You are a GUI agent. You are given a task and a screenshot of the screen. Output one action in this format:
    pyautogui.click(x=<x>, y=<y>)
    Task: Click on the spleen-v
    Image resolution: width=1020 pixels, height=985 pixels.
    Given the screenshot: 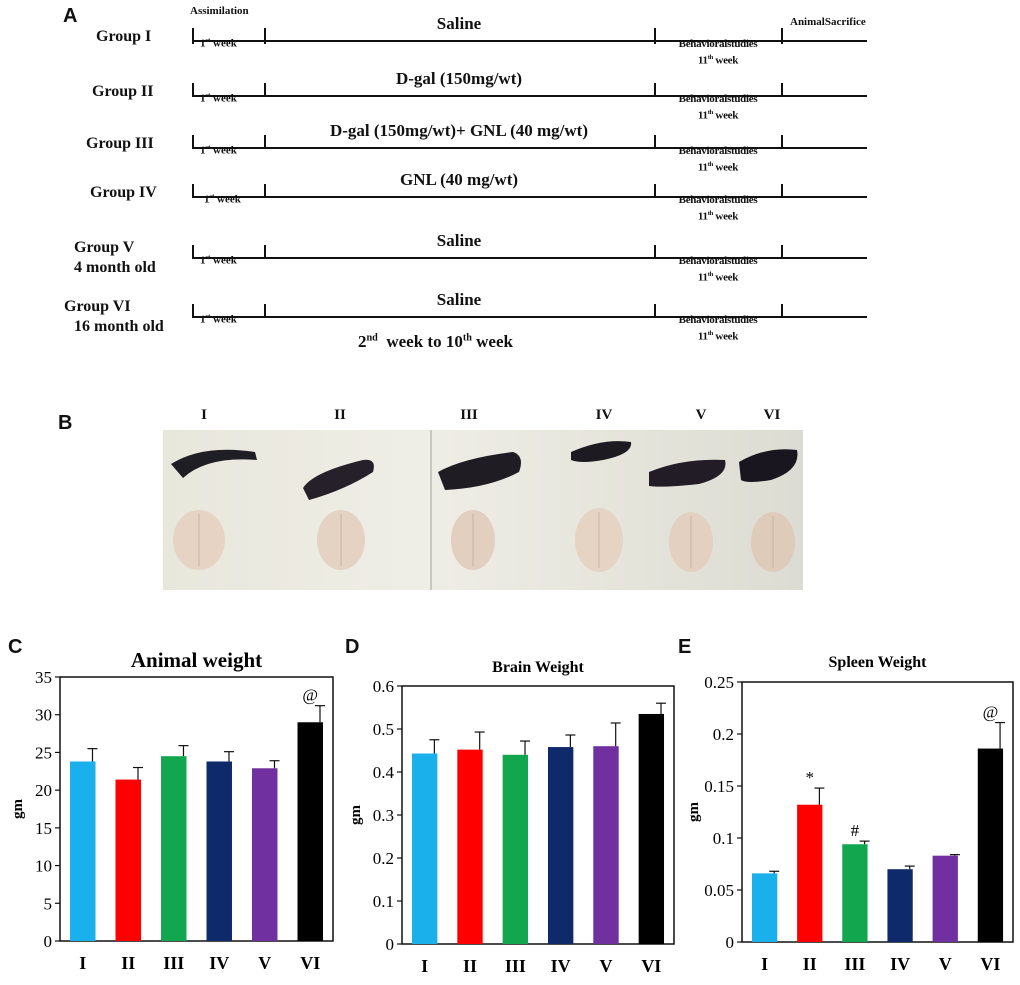 What is the action you would take?
    pyautogui.click(x=687, y=473)
    